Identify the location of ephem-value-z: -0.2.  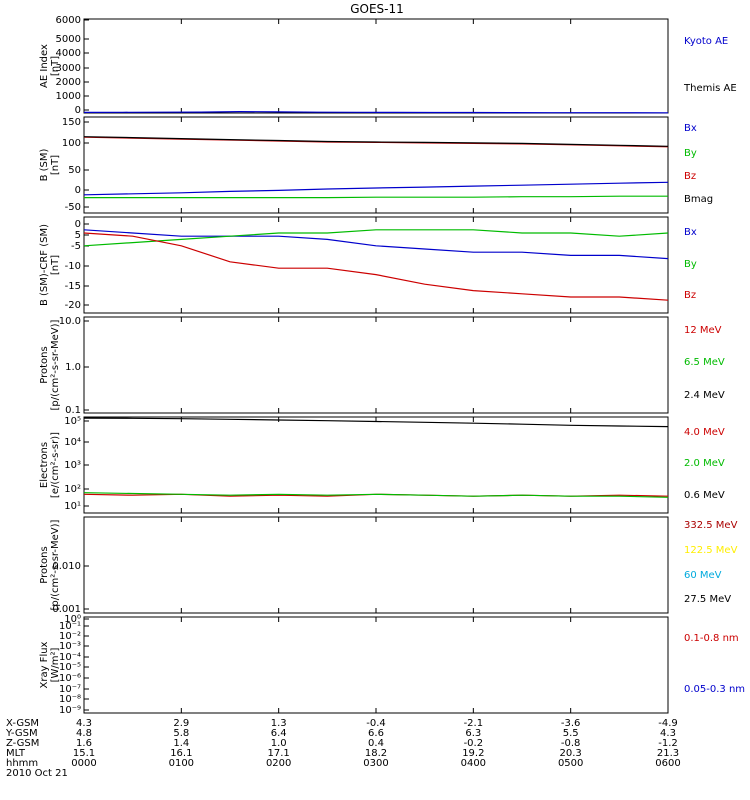
(474, 743).